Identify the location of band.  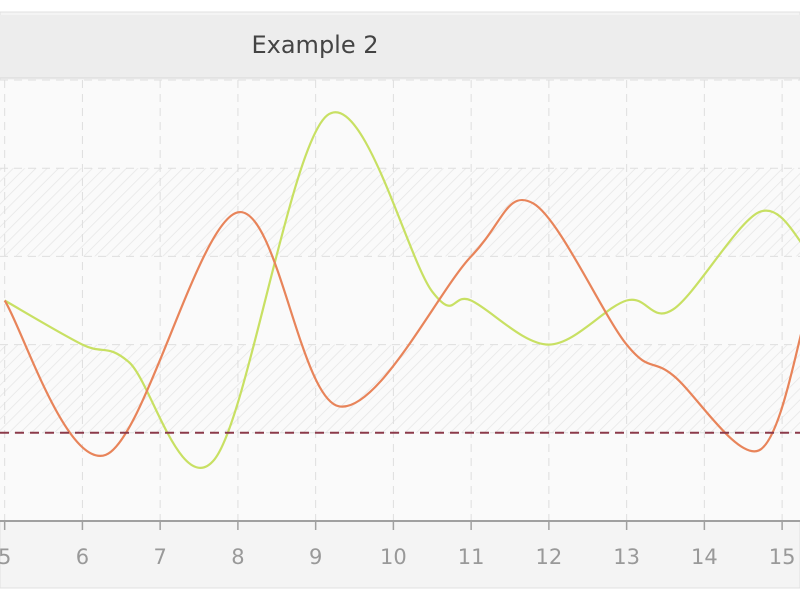
(400, 212).